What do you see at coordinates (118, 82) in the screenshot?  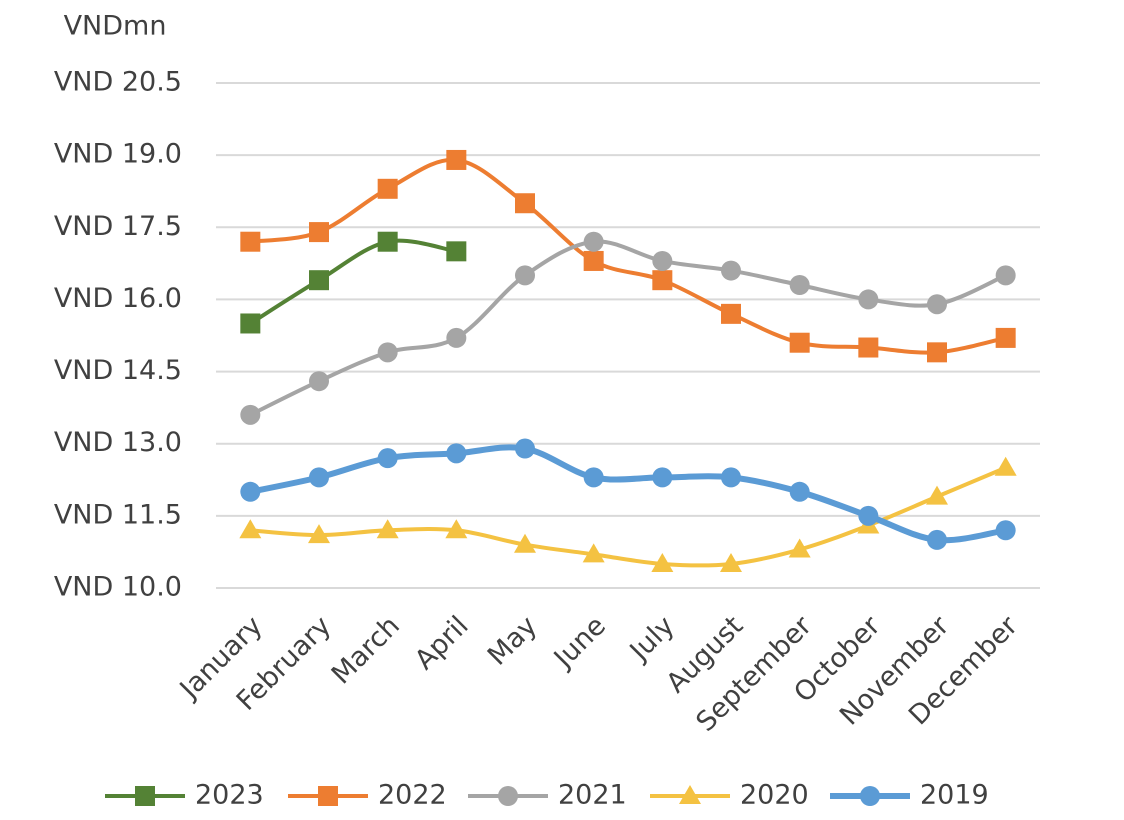 I see `y-tick-label: VND 20.5` at bounding box center [118, 82].